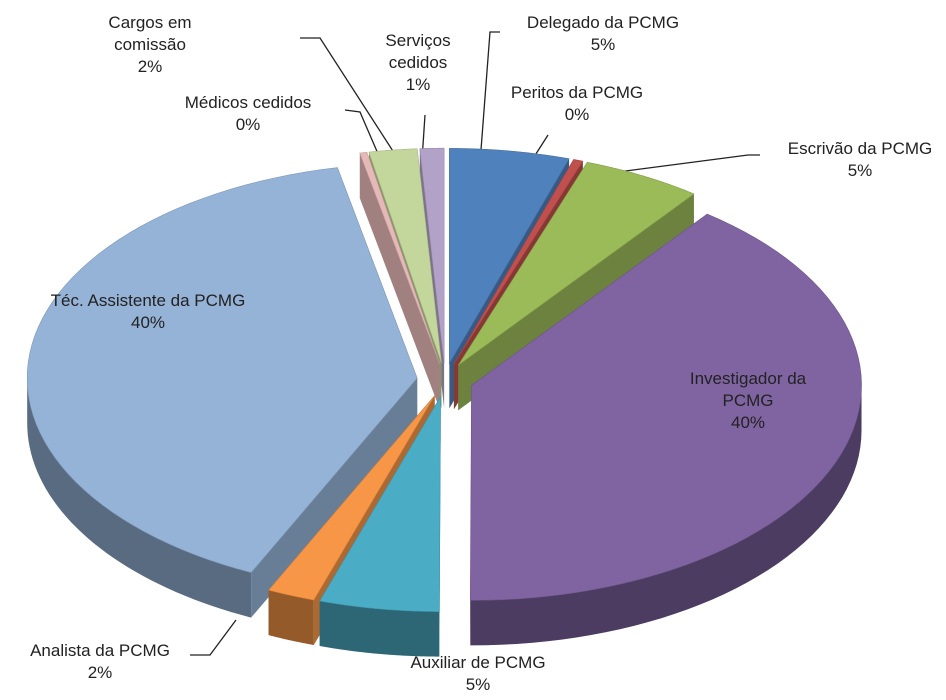  What do you see at coordinates (248, 114) in the screenshot?
I see `data-label: Médicos cedidos 0%` at bounding box center [248, 114].